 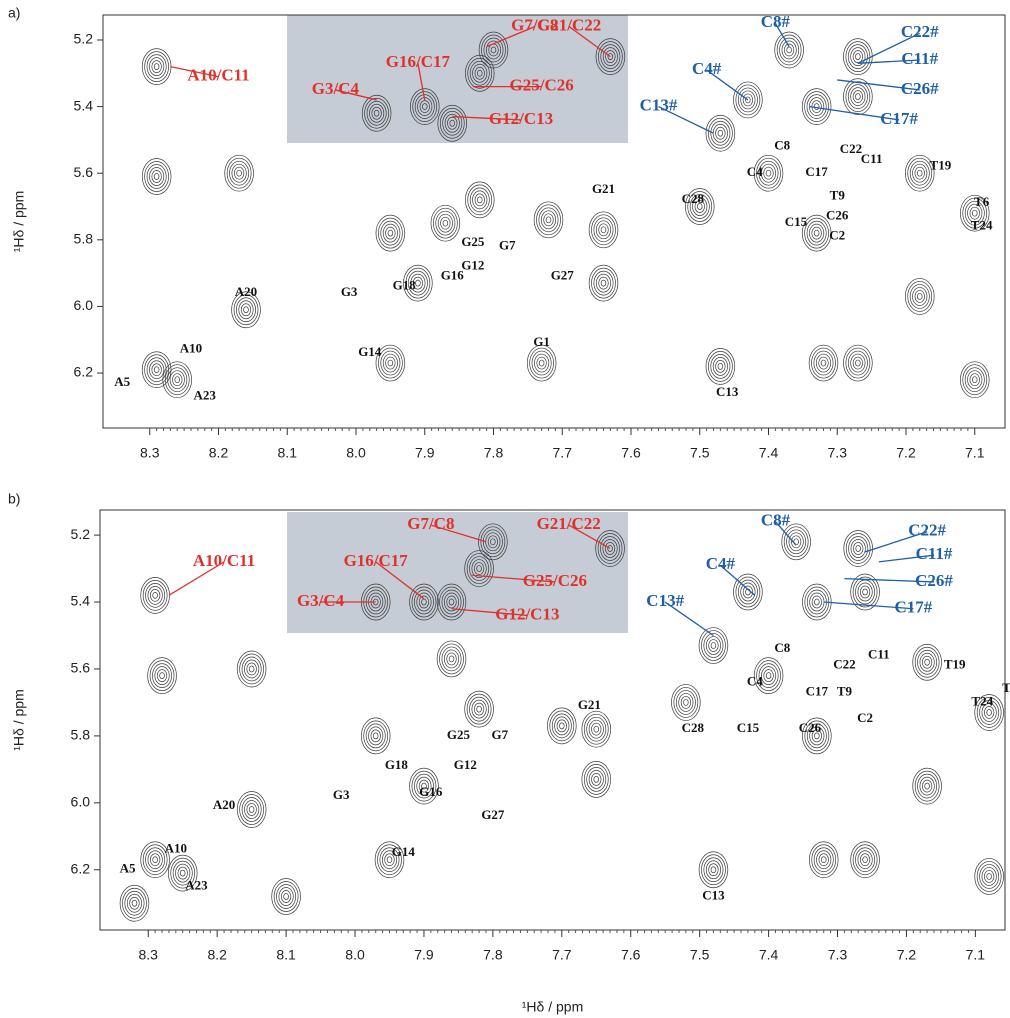 I want to click on annotation: C22#, so click(x=927, y=530).